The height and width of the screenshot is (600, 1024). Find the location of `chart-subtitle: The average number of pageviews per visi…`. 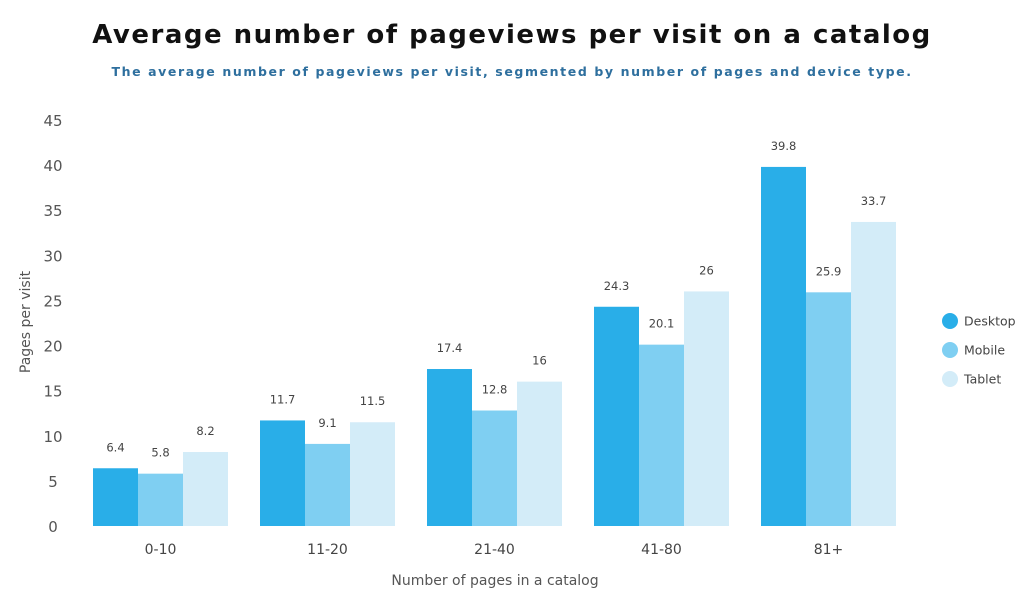

chart-subtitle: The average number of pageviews per visi… is located at coordinates (512, 71).